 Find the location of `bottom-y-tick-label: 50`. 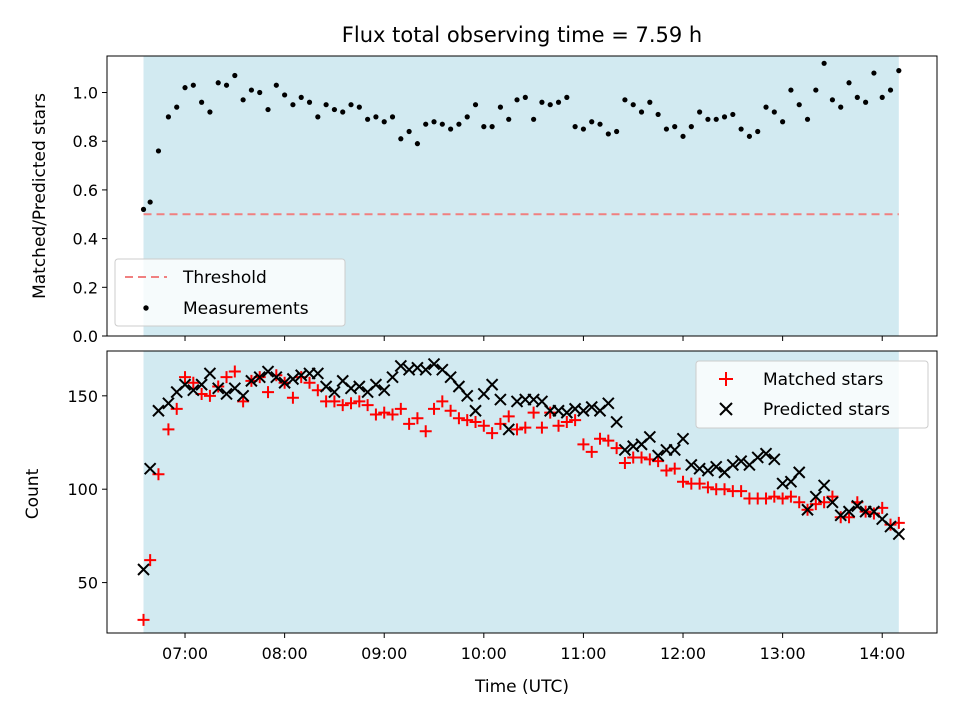

bottom-y-tick-label: 50 is located at coordinates (88, 583).